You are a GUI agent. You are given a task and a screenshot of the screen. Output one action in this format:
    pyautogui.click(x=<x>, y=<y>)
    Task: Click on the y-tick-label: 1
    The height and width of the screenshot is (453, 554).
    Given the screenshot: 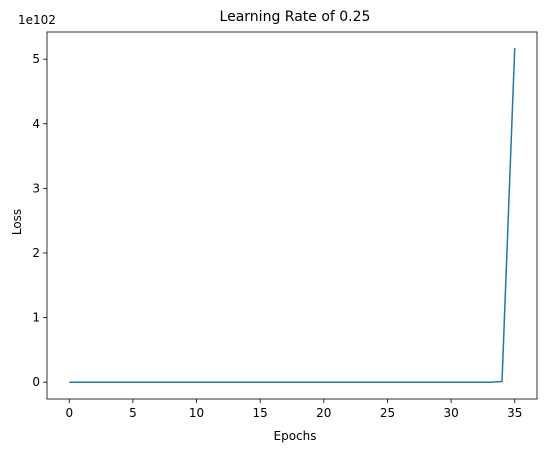 What is the action you would take?
    pyautogui.click(x=36, y=318)
    